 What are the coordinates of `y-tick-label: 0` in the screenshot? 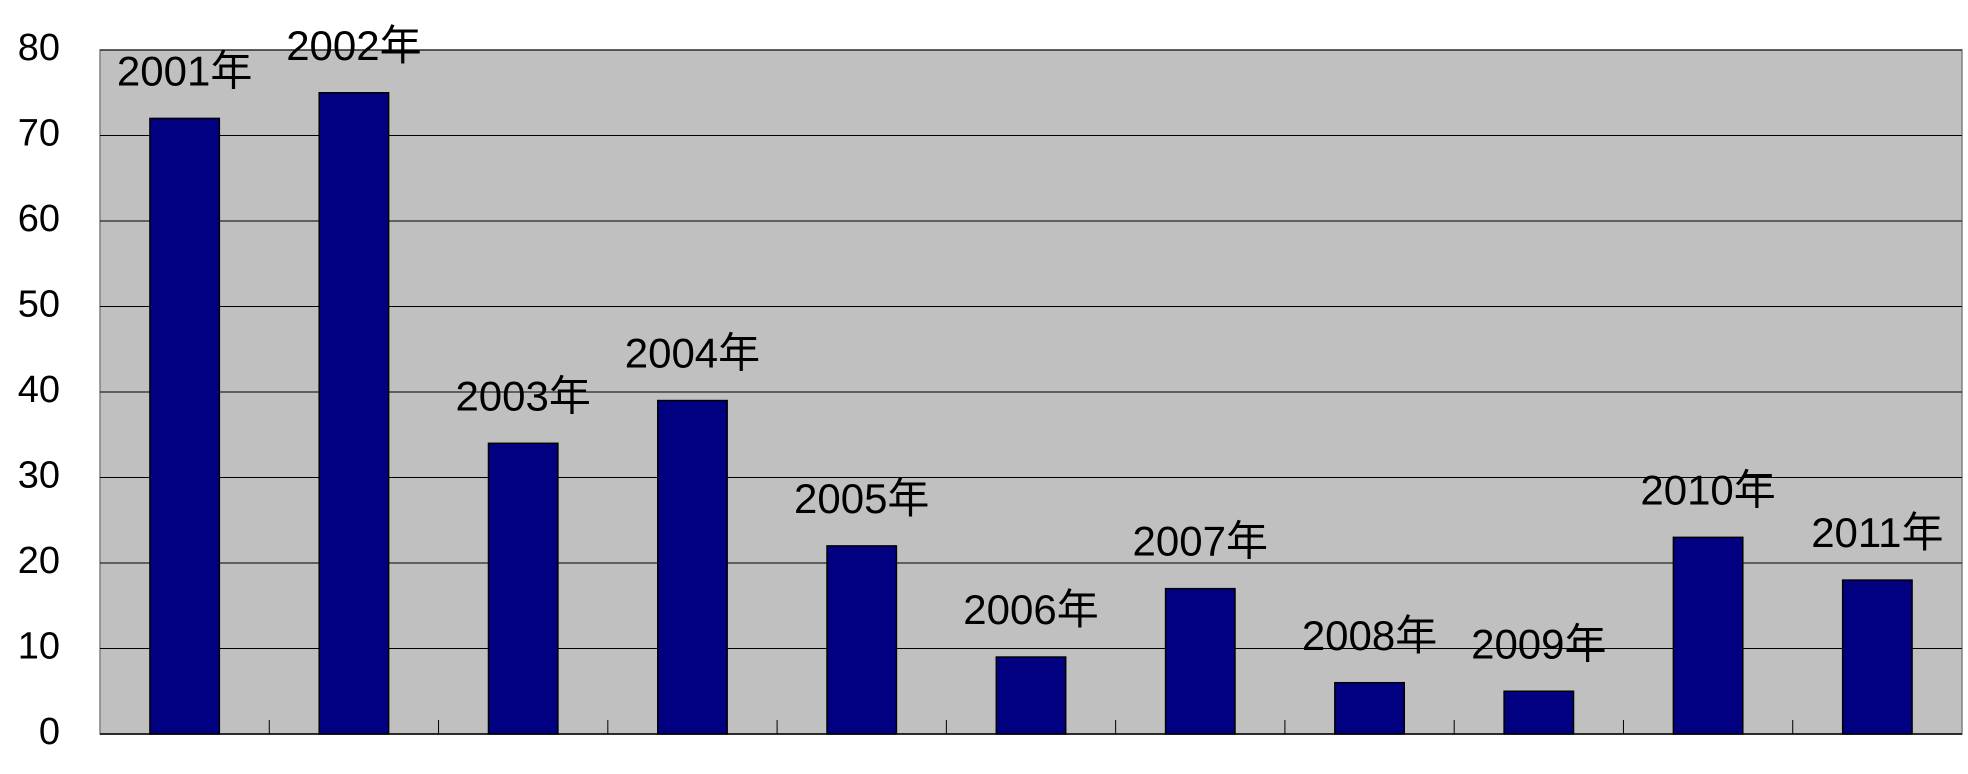 It's located at (49, 732).